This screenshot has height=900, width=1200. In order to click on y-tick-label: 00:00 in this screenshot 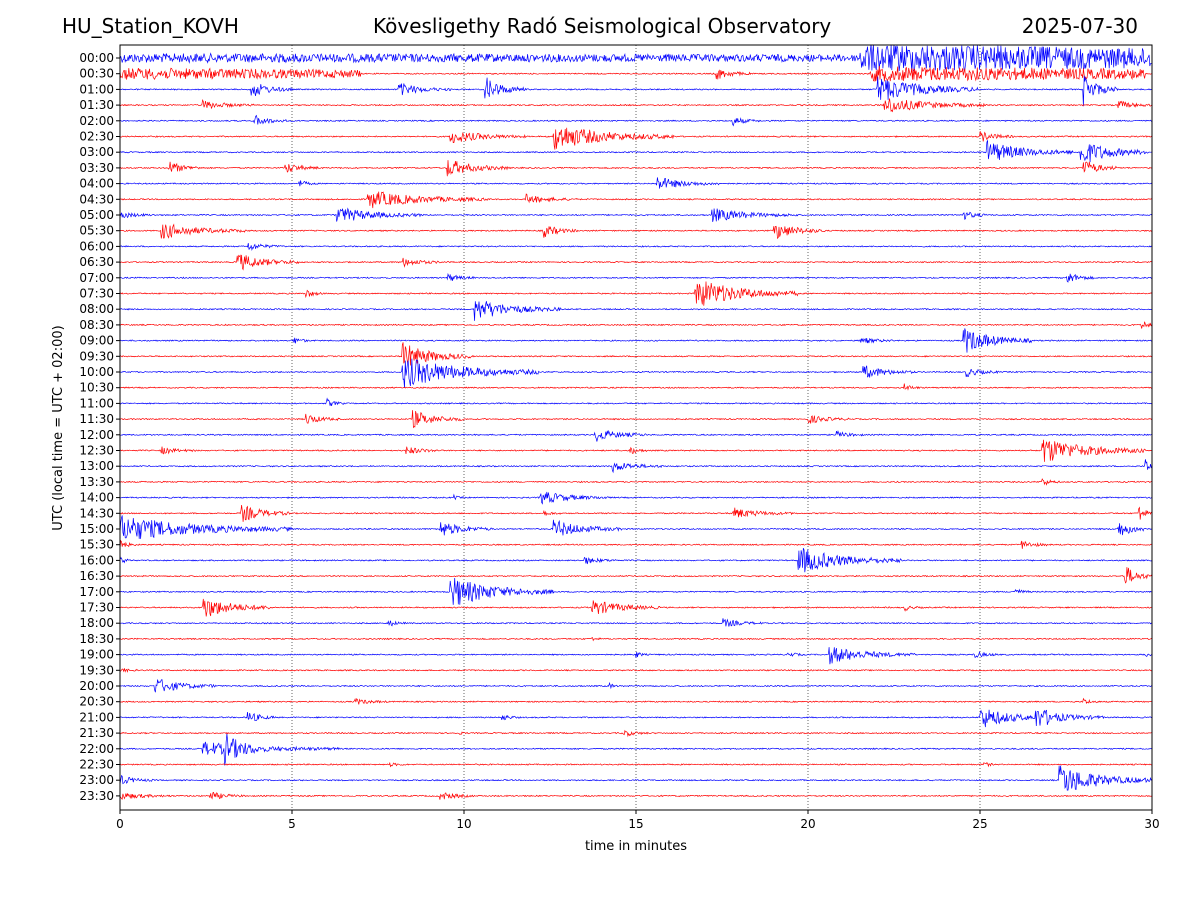, I will do `click(96, 58)`.